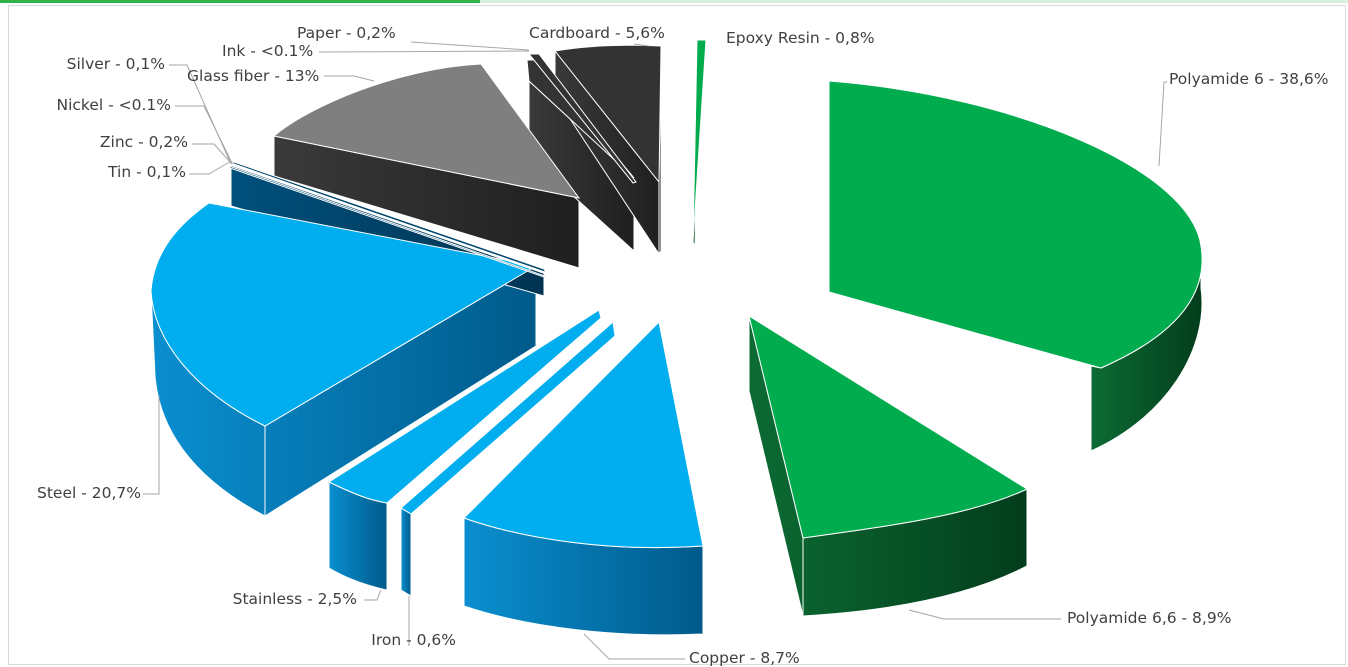 Image resolution: width=1348 pixels, height=667 pixels. What do you see at coordinates (582, 118) in the screenshot?
I see `slice-paper` at bounding box center [582, 118].